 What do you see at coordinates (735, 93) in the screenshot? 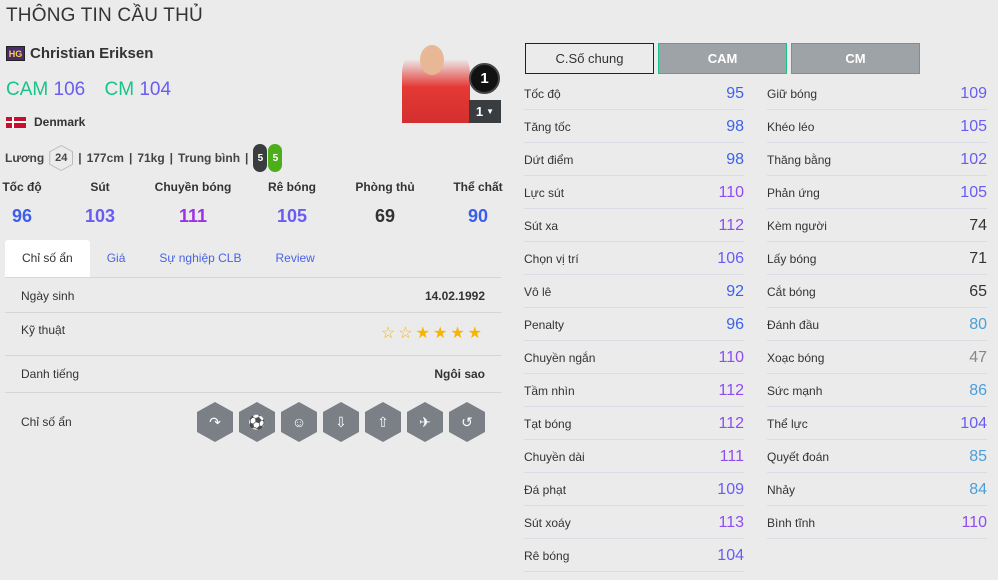
I see `stat-value: 95` at bounding box center [735, 93].